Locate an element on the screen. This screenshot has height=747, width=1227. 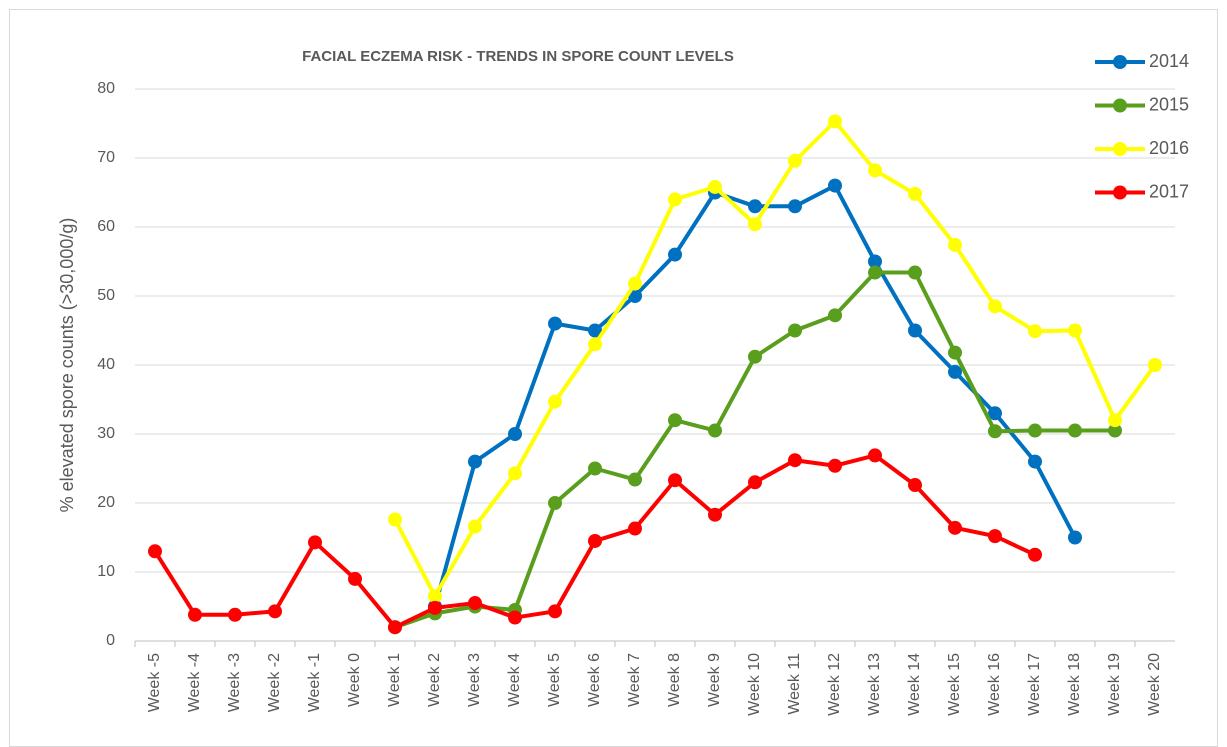
y-tick-label: 40 is located at coordinates (106, 364).